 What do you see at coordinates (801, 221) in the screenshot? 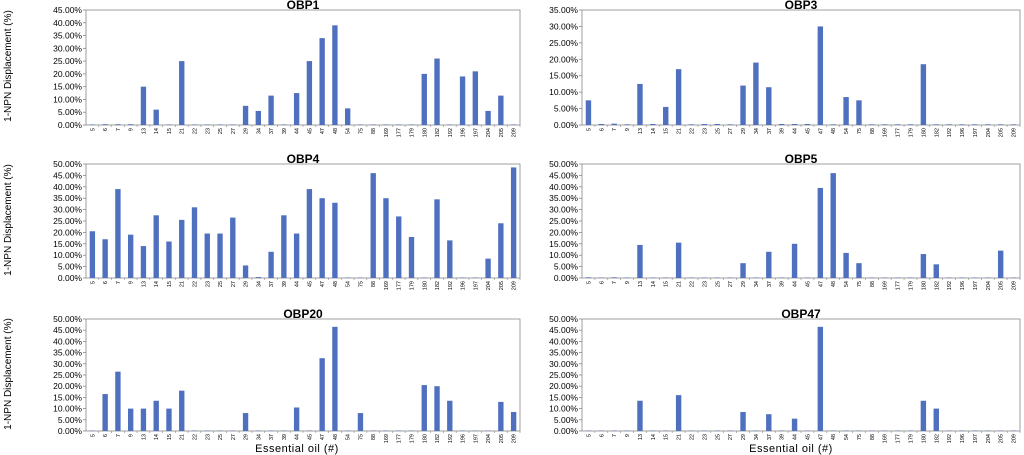
I see `plot-frame` at bounding box center [801, 221].